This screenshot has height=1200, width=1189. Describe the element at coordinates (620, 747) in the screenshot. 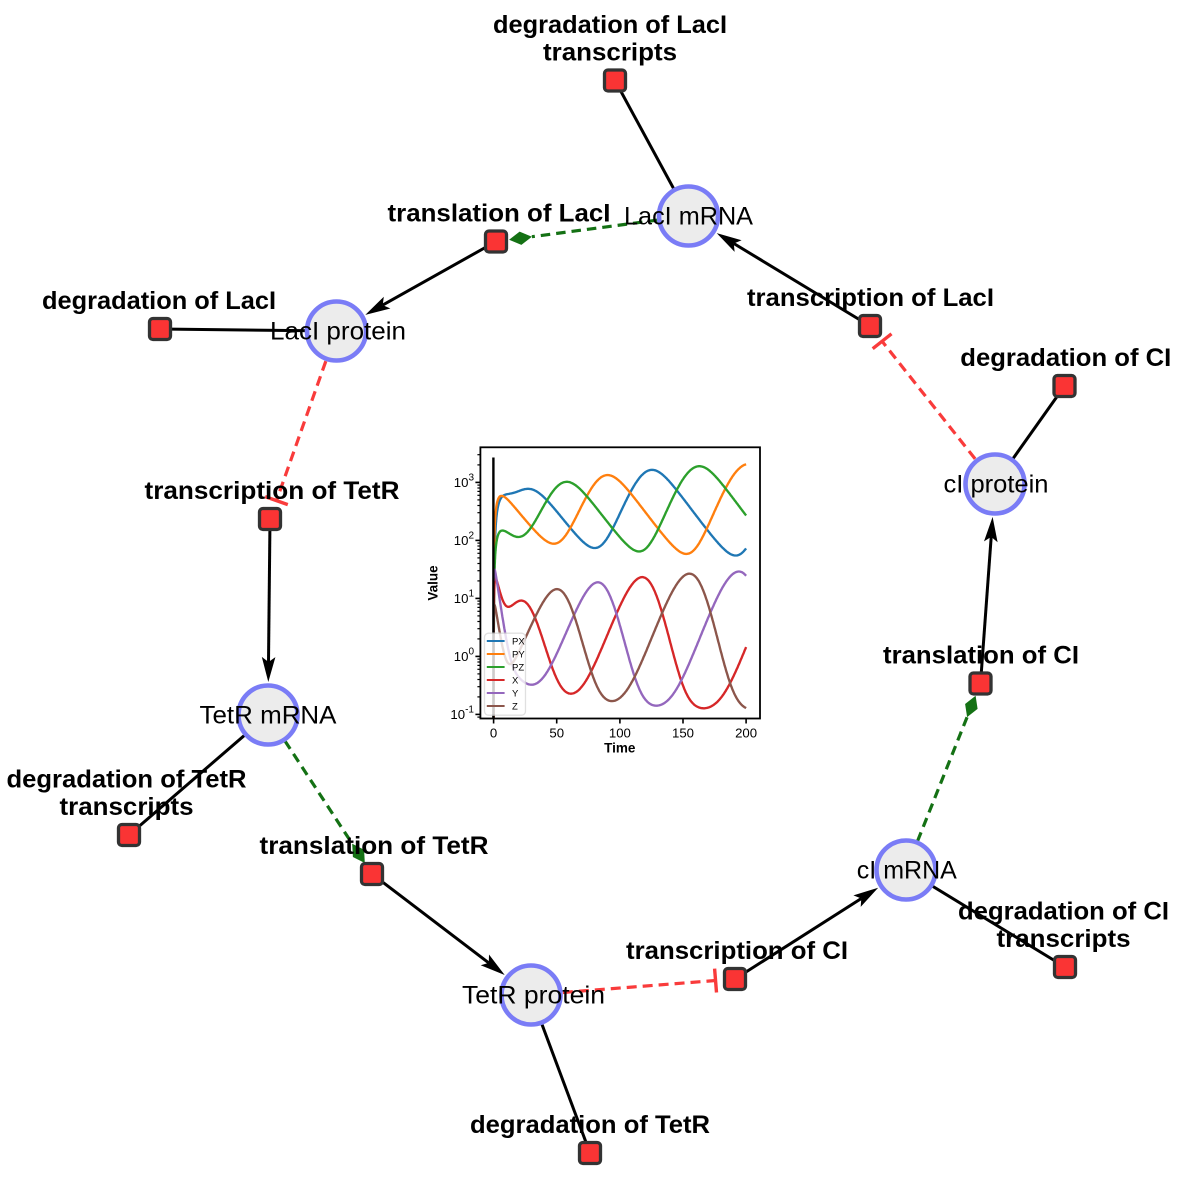

I see `svg-text: Time` at that location.